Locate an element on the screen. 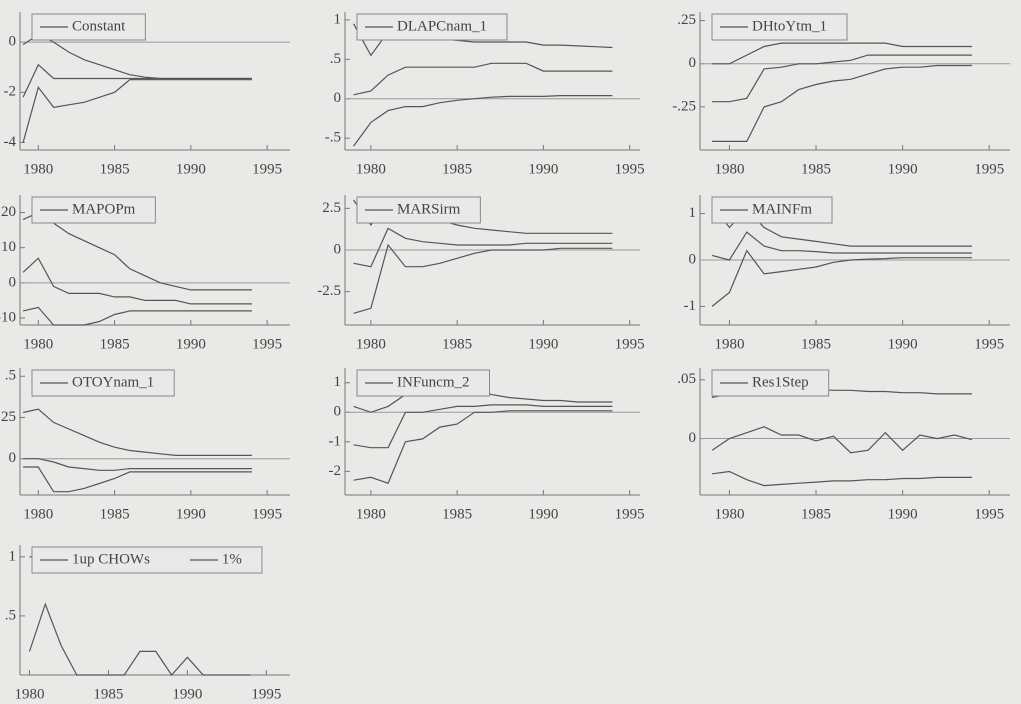  legend-label: MARSirm is located at coordinates (429, 209).